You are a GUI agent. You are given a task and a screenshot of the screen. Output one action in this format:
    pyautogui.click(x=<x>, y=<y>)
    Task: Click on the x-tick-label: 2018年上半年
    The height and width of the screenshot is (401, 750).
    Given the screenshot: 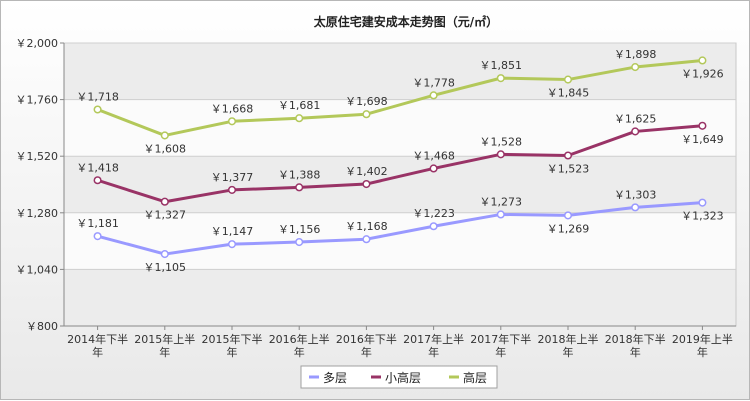 What is the action you would take?
    pyautogui.click(x=568, y=345)
    